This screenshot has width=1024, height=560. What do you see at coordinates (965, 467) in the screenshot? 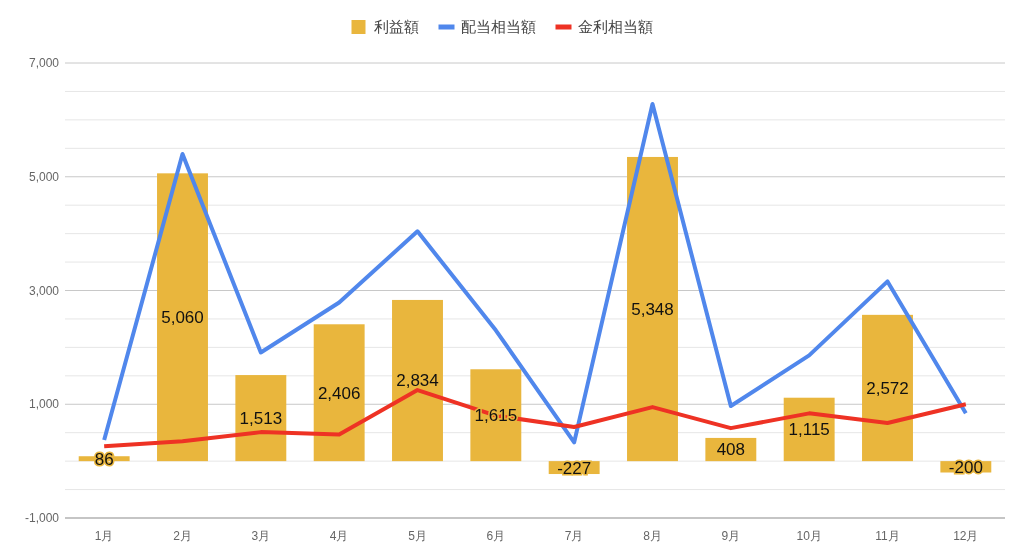
I see `data-label: -200` at bounding box center [965, 467].